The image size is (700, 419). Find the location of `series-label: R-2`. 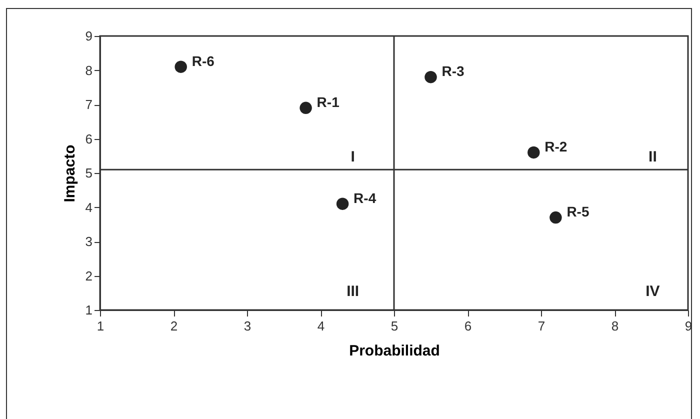

series-label: R-2 is located at coordinates (556, 146).